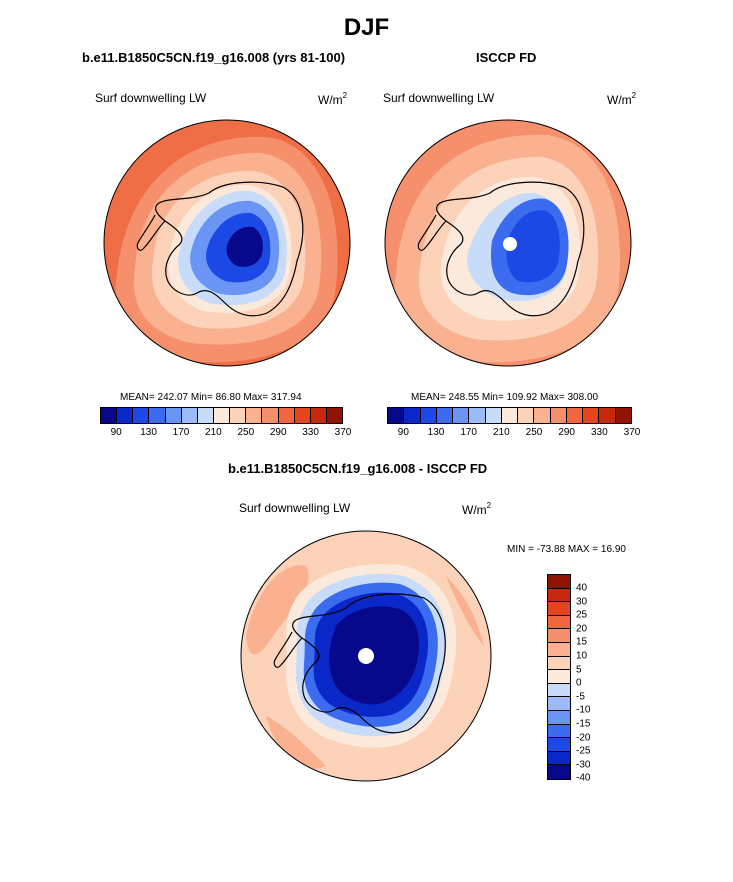 The image size is (733, 882). I want to click on colorbar-label: 30, so click(582, 602).